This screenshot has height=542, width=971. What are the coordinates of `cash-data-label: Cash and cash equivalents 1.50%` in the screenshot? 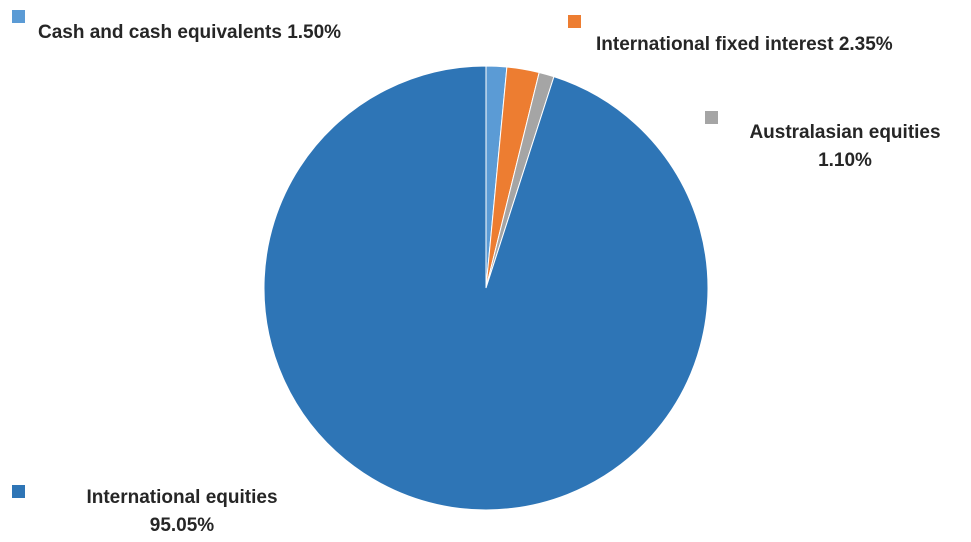 It's located at (189, 33).